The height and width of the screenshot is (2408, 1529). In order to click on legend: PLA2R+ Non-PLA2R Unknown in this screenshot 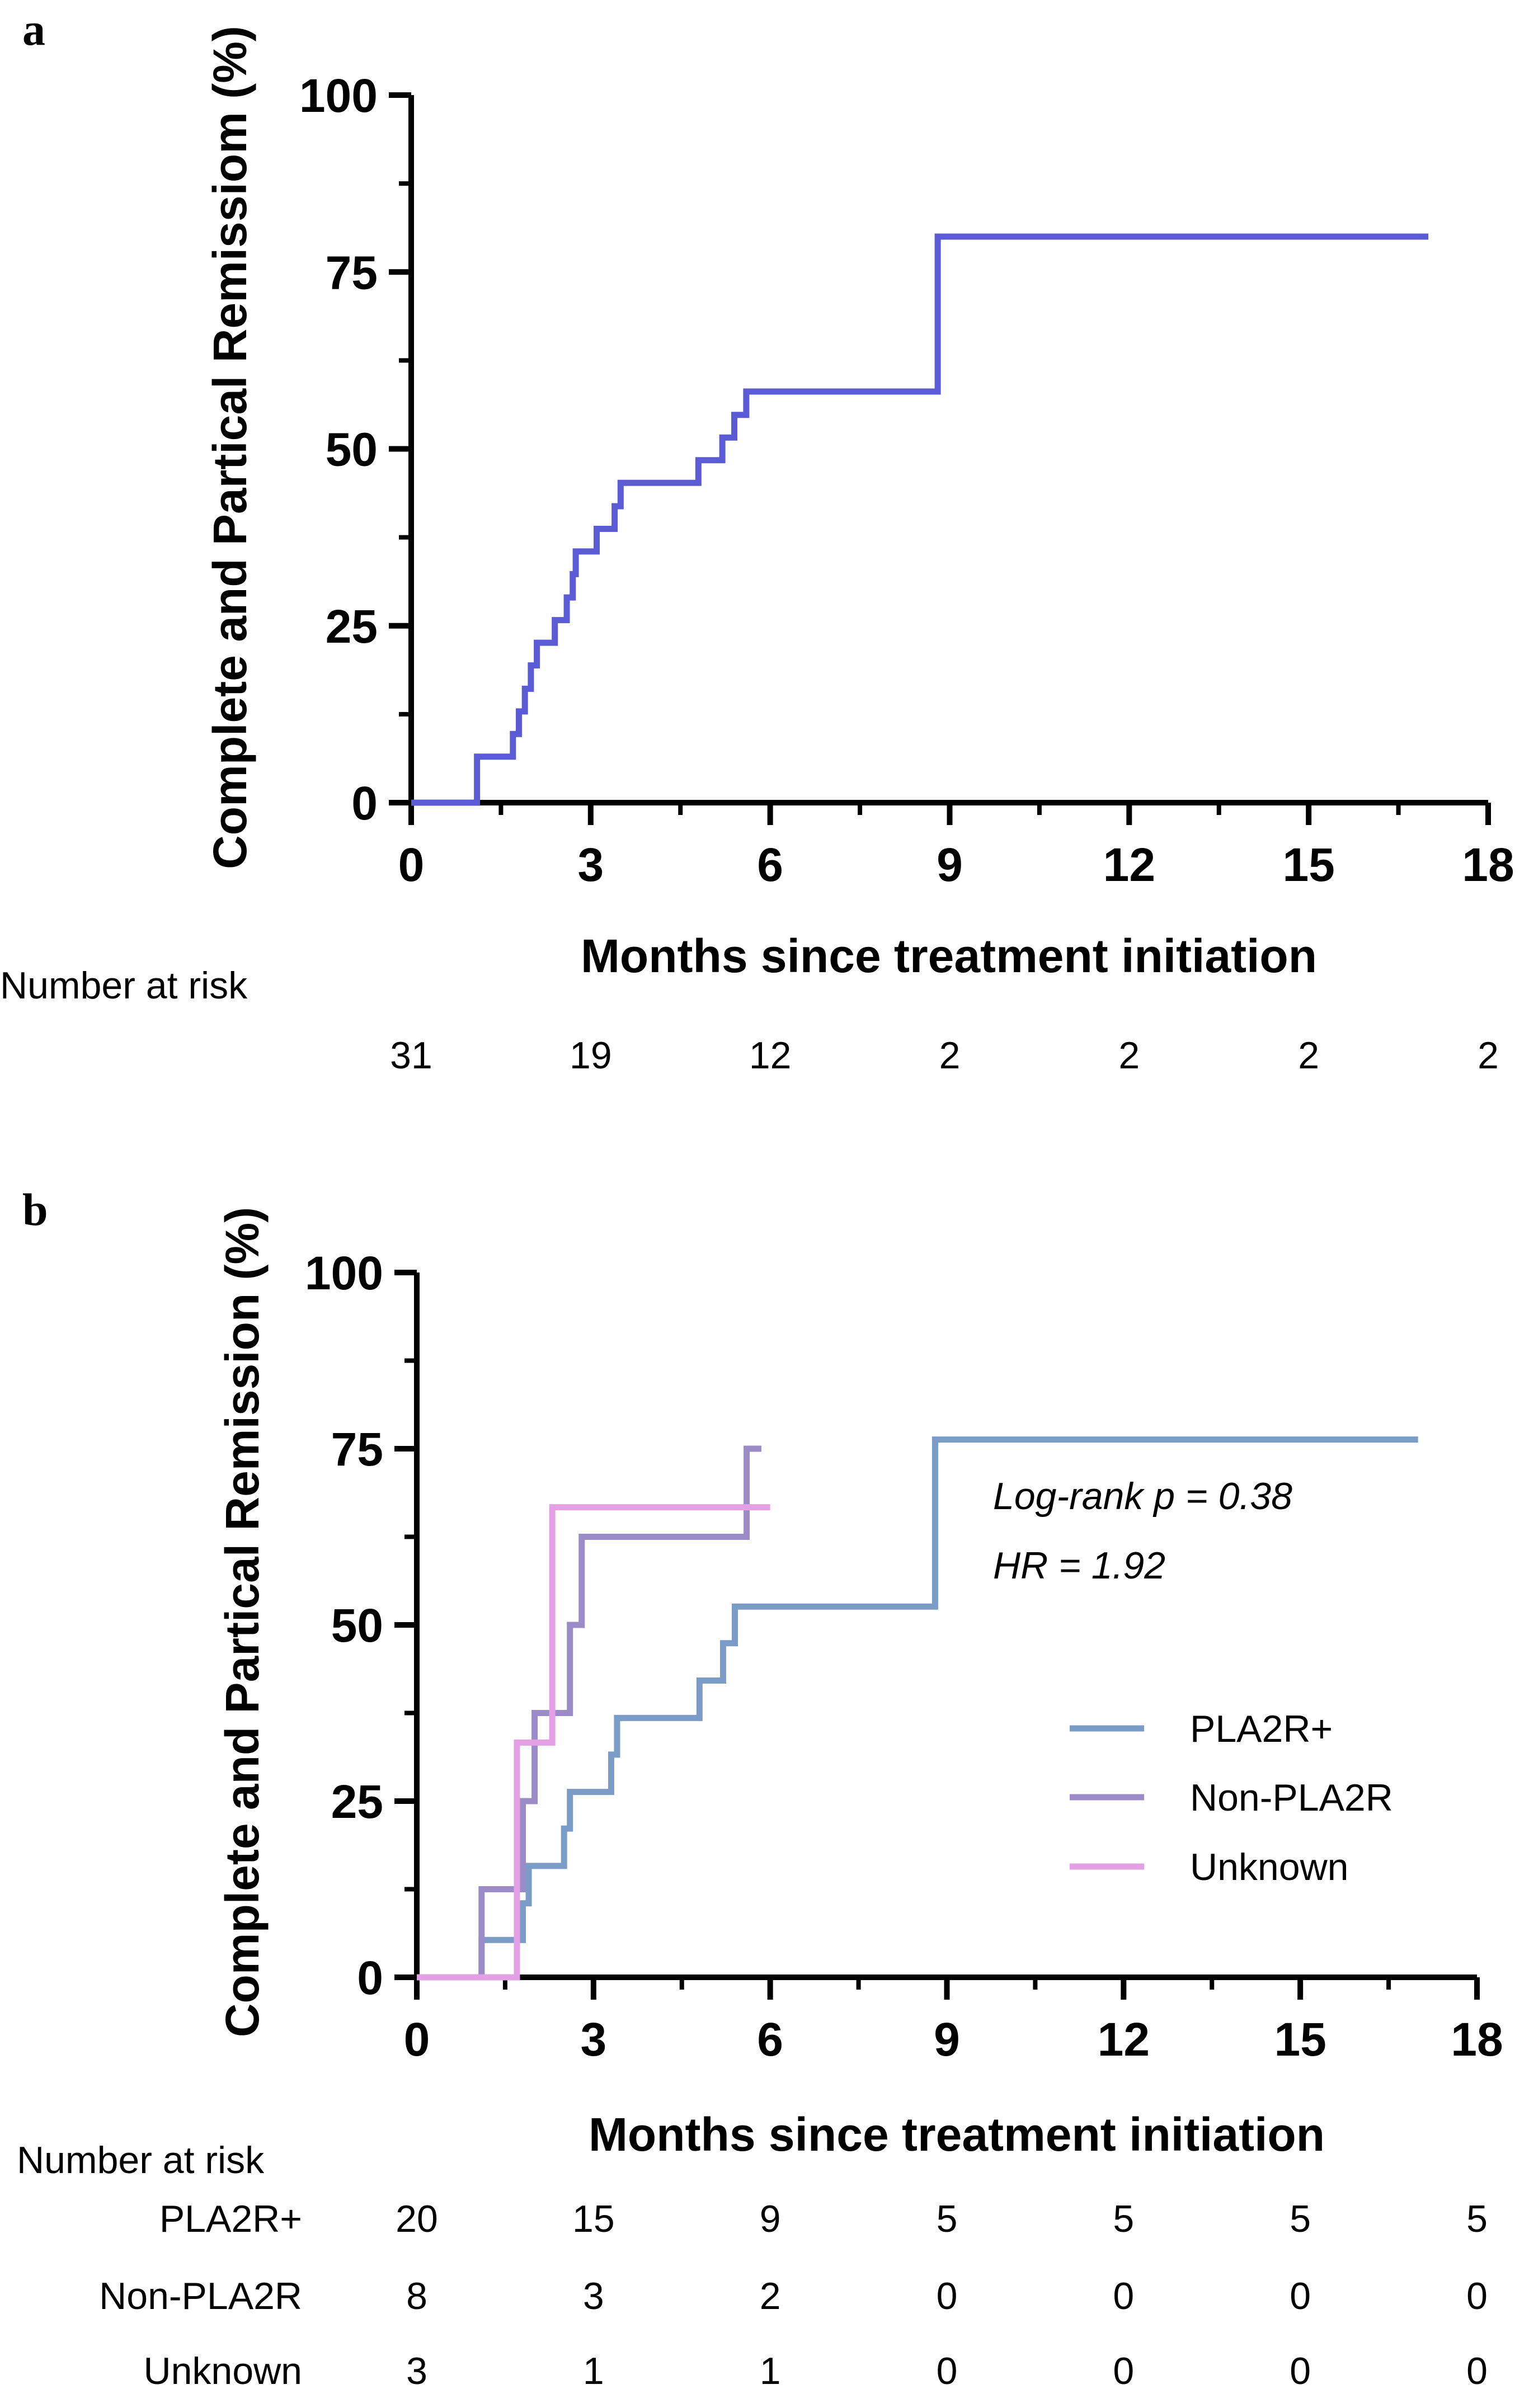, I will do `click(1231, 1798)`.